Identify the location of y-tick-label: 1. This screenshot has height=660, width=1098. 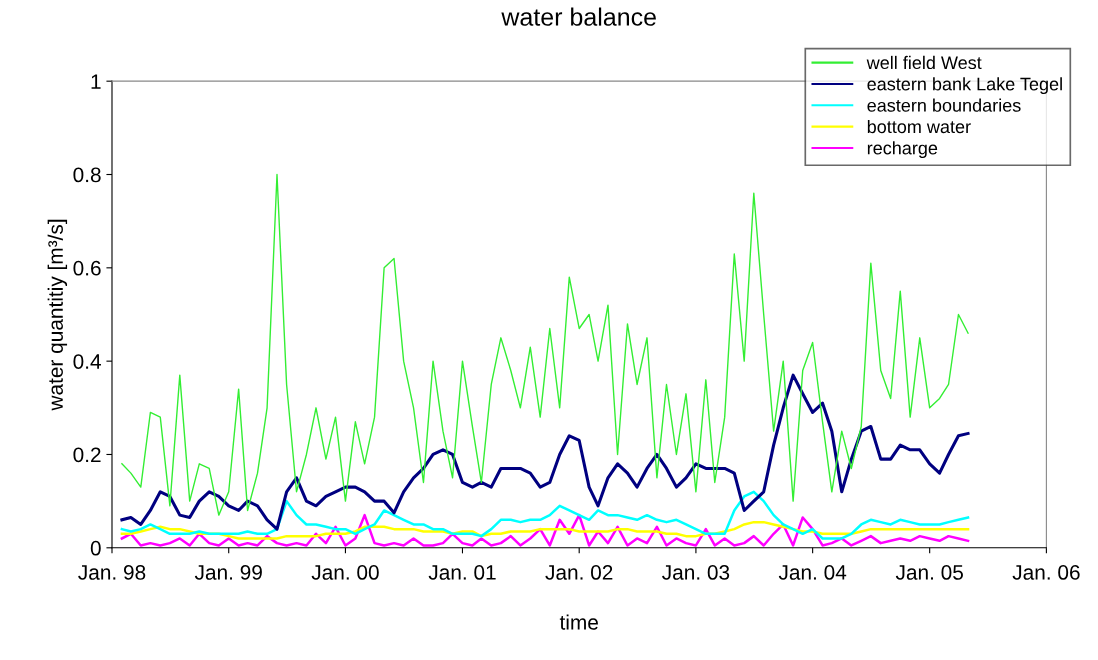
(96, 81).